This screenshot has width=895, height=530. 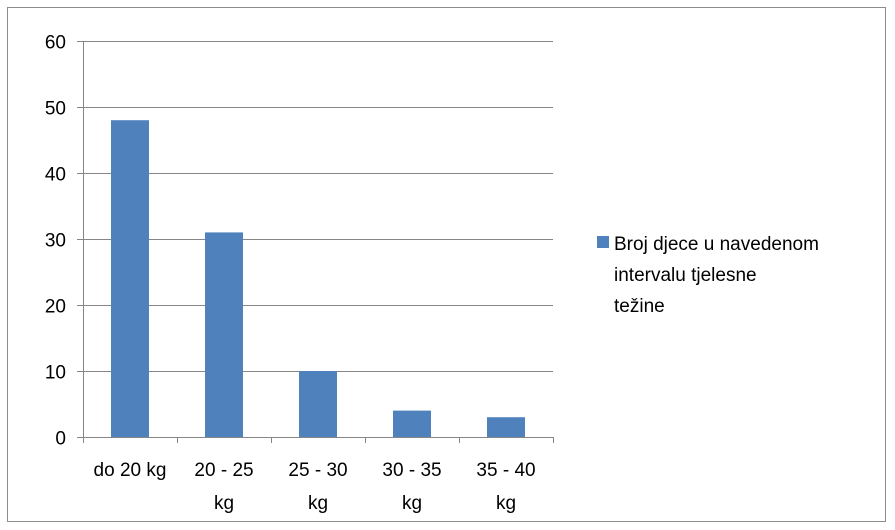 I want to click on y-tick-label: 40, so click(x=55, y=175).